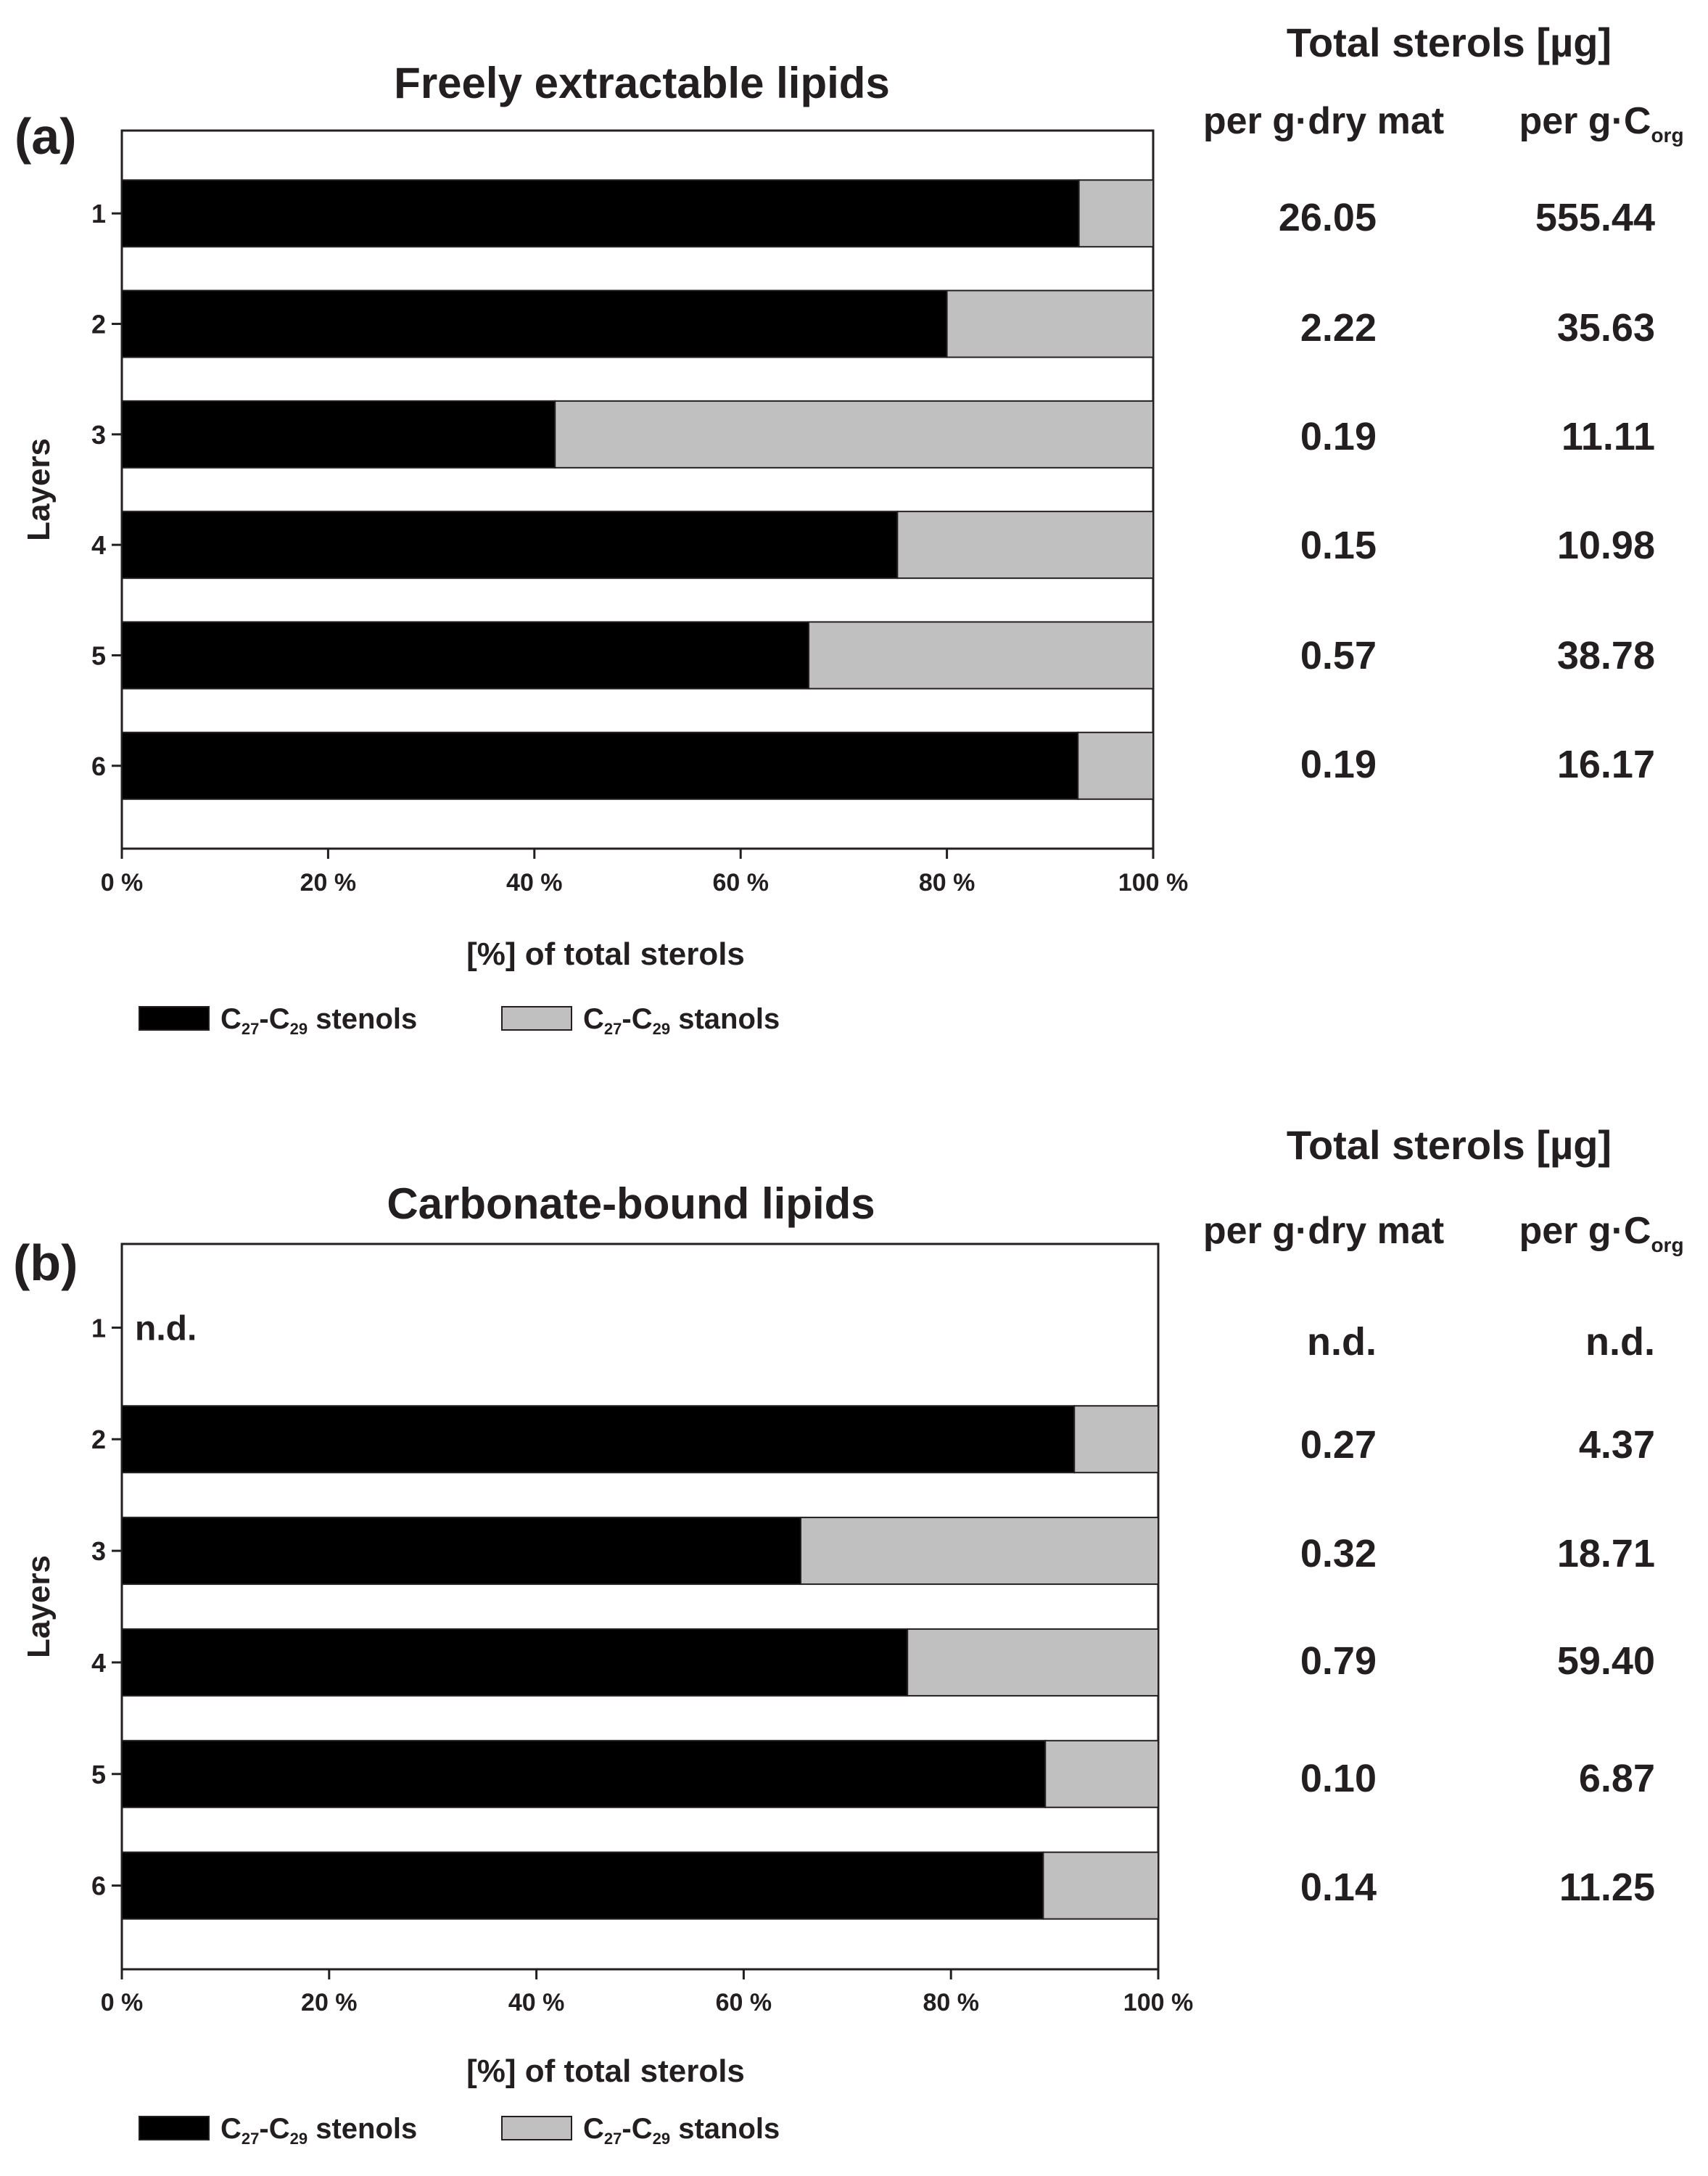 Image resolution: width=1708 pixels, height=2176 pixels. What do you see at coordinates (1595, 217) in the screenshot?
I see `side-table-corg-value: 555.44` at bounding box center [1595, 217].